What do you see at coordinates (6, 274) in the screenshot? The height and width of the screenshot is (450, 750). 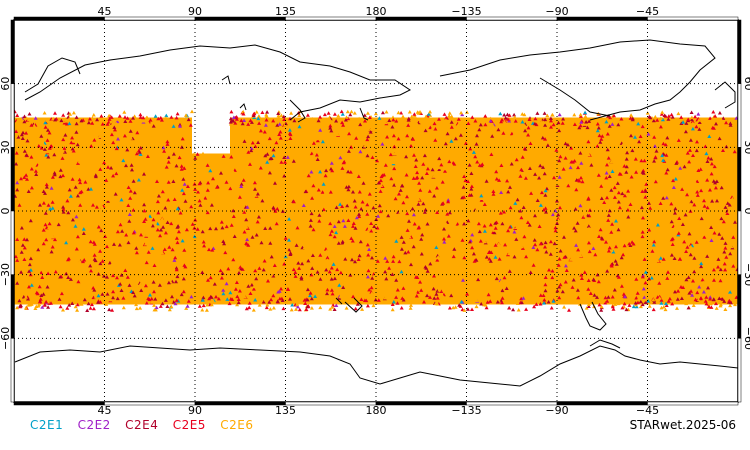 I see `left-lat-label: −30` at bounding box center [6, 274].